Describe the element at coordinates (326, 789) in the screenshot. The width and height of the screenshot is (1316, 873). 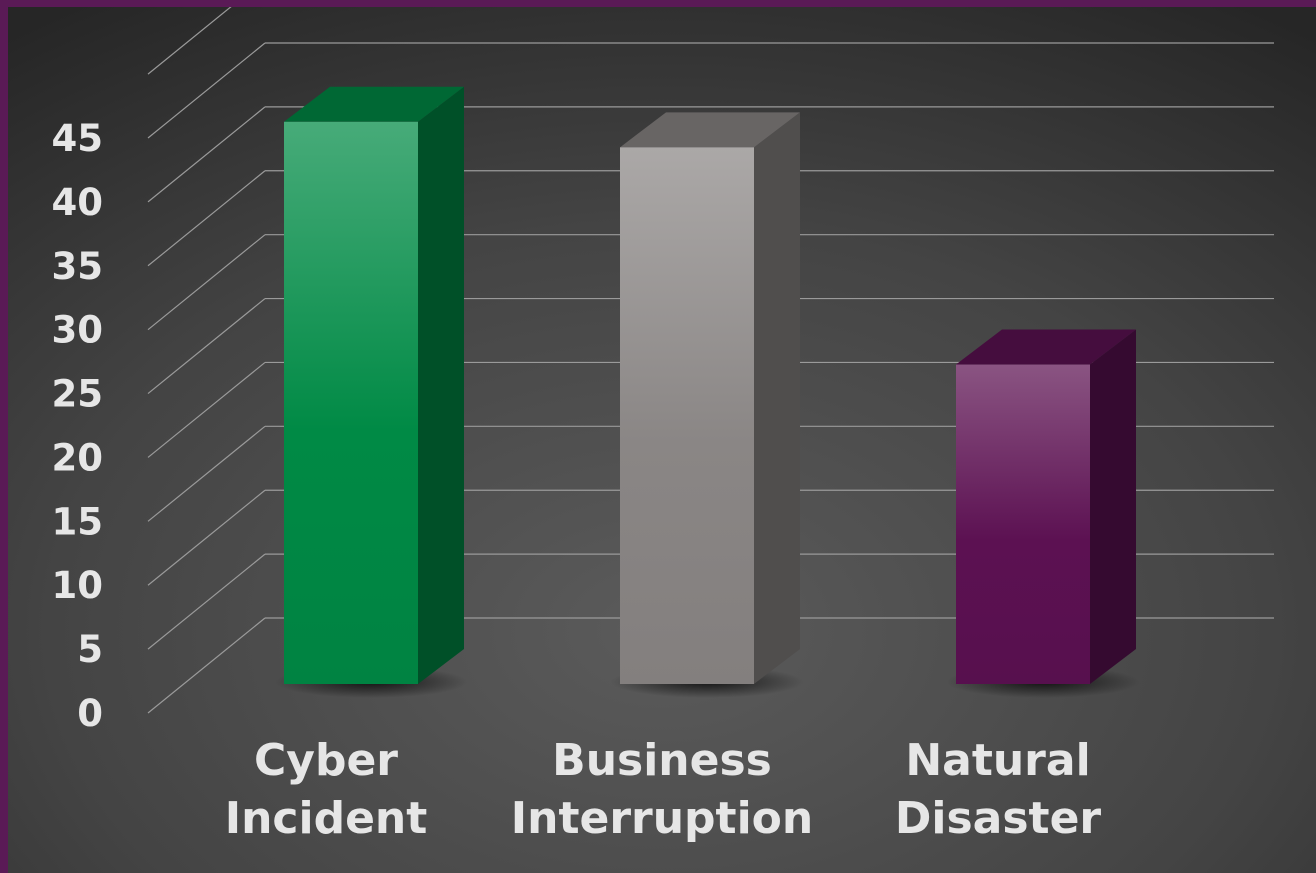
I see `category-label: Cyber Incident` at that location.